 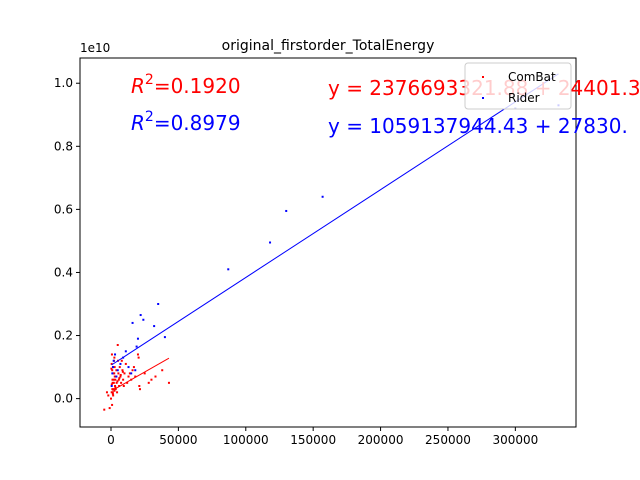 What do you see at coordinates (111, 440) in the screenshot?
I see `x-tick-label: 0` at bounding box center [111, 440].